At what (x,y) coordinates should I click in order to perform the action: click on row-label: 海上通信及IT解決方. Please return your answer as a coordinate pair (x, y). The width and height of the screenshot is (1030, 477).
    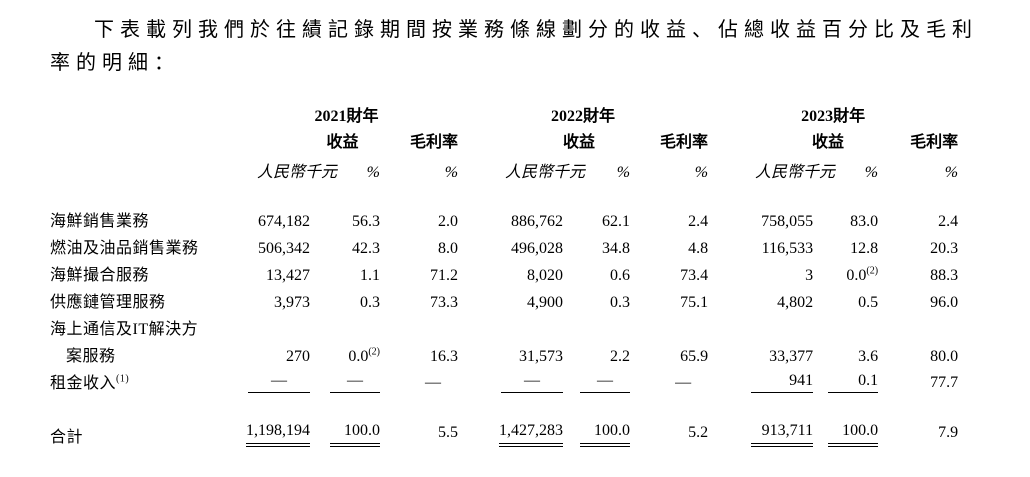
    Looking at the image, I should click on (124, 329).